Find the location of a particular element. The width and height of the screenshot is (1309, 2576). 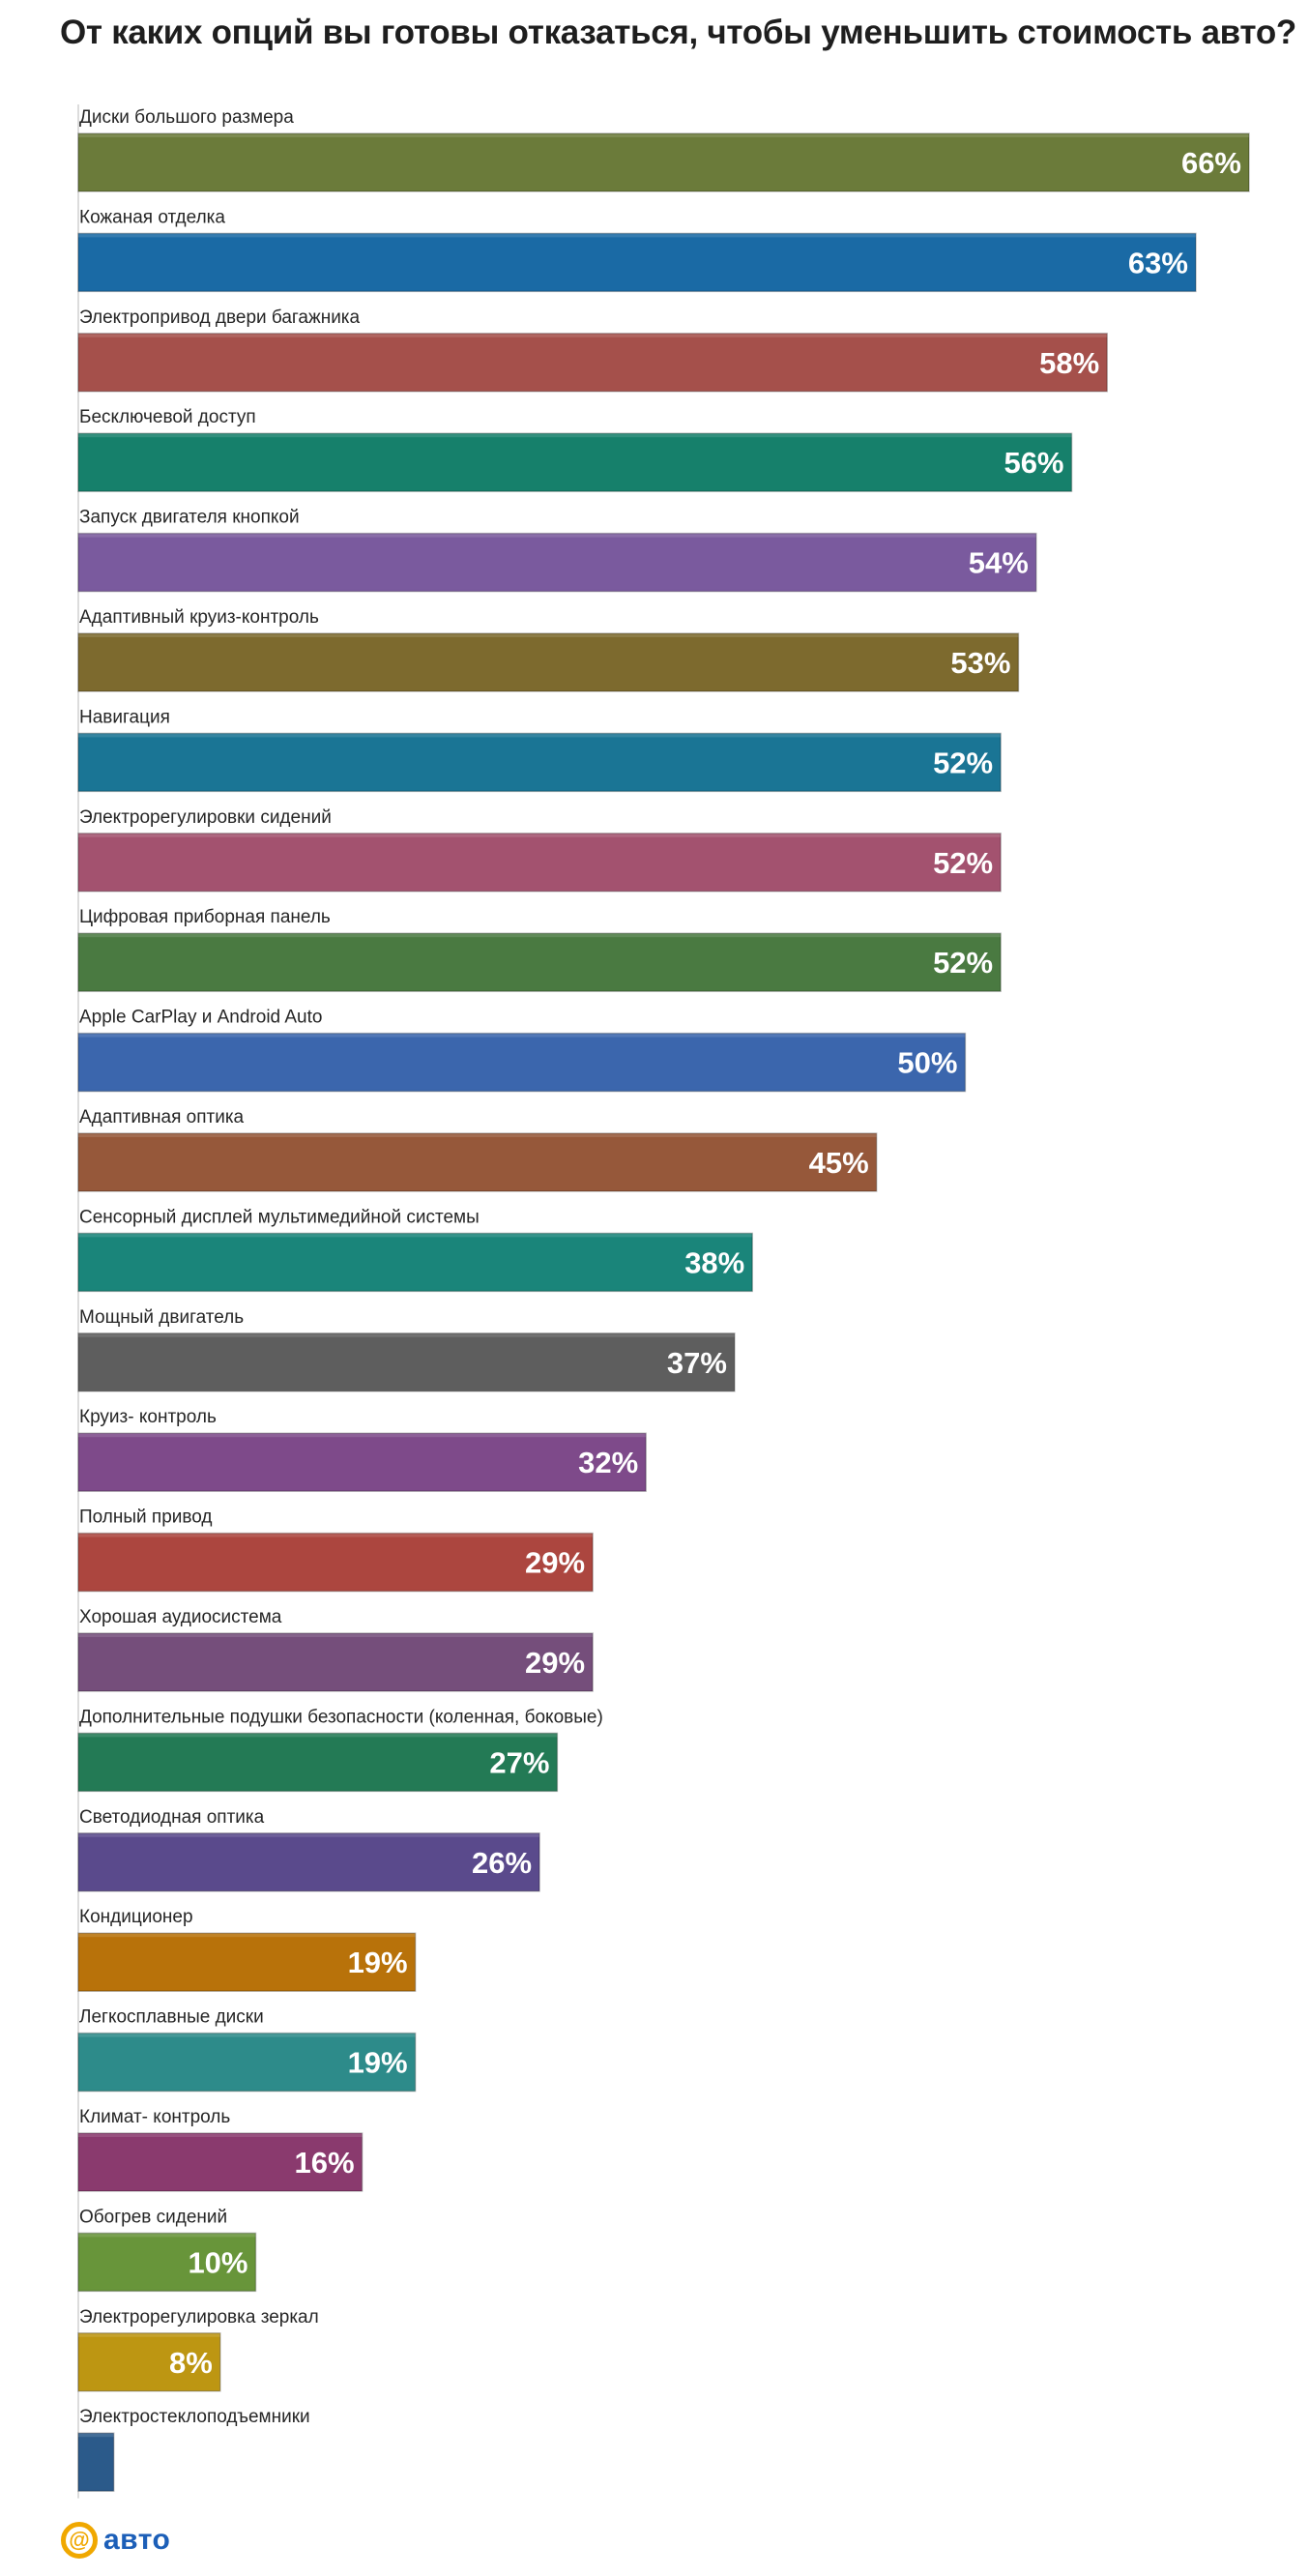

bar-row: Круиз- контроль 32% is located at coordinates (362, 1449).